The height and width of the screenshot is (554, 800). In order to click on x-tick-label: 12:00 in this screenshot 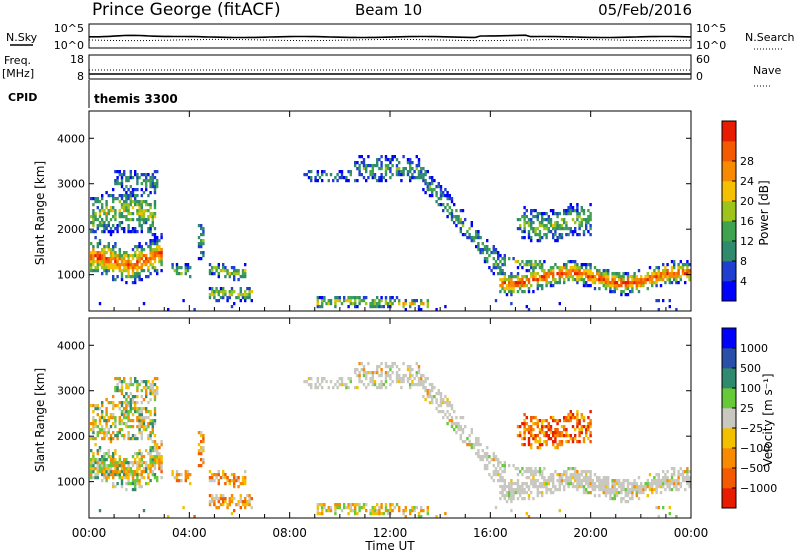, I will do `click(390, 533)`.